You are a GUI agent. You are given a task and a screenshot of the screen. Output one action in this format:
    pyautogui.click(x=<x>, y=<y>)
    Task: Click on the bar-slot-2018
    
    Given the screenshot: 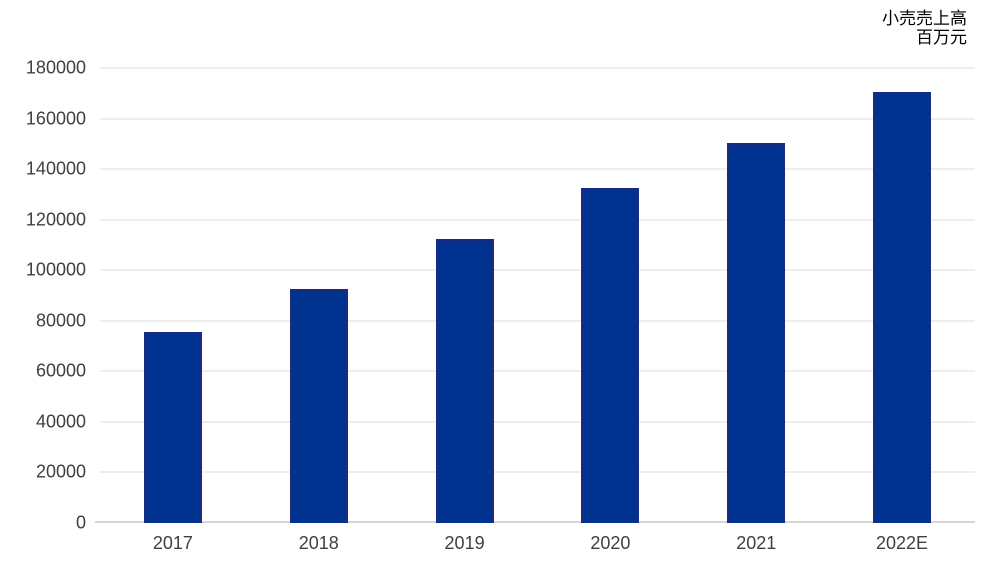 What is the action you would take?
    pyautogui.click(x=319, y=295)
    